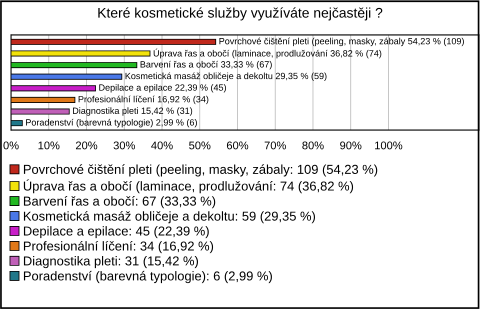 Image resolution: width=480 pixels, height=309 pixels. I want to click on data-label: Barvení řas a obočí 33,33 % (67), so click(206, 65).